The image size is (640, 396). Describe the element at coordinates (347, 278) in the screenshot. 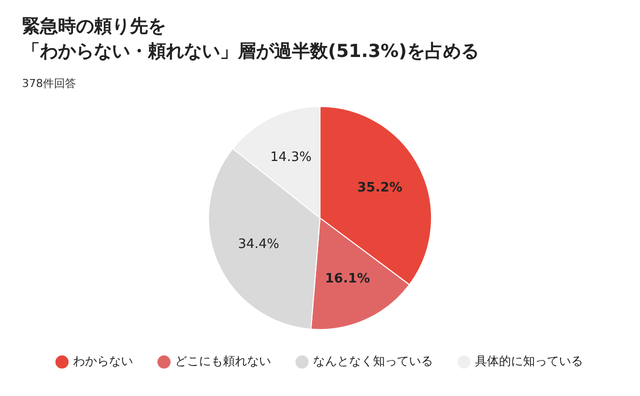

I see `data-label: 16.1%` at that location.